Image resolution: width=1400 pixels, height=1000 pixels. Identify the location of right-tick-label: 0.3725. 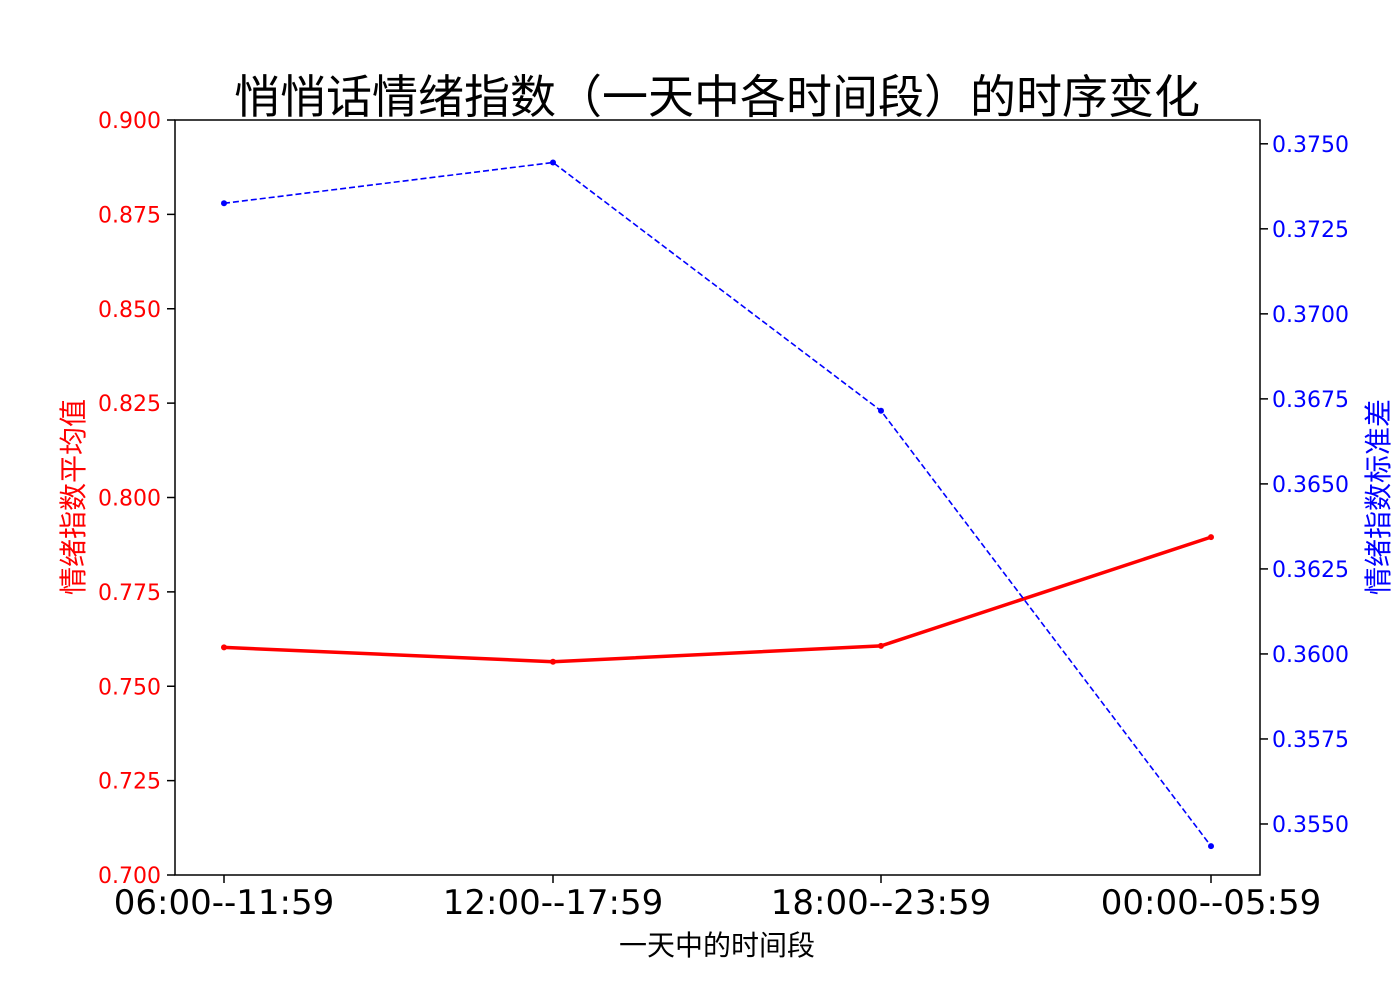
(1310, 230).